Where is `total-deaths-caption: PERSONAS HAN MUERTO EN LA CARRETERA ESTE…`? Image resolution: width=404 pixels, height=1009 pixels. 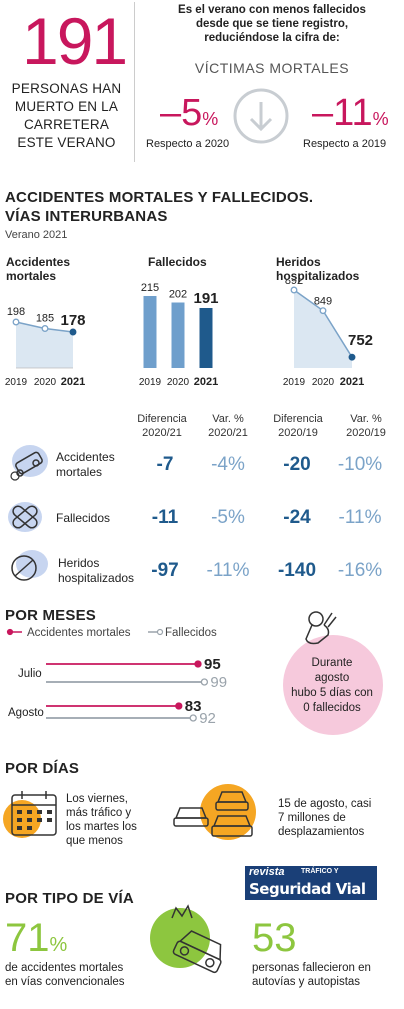 total-deaths-caption: PERSONAS HAN MUERTO EN LA CARRETERA ESTE… is located at coordinates (66, 115).